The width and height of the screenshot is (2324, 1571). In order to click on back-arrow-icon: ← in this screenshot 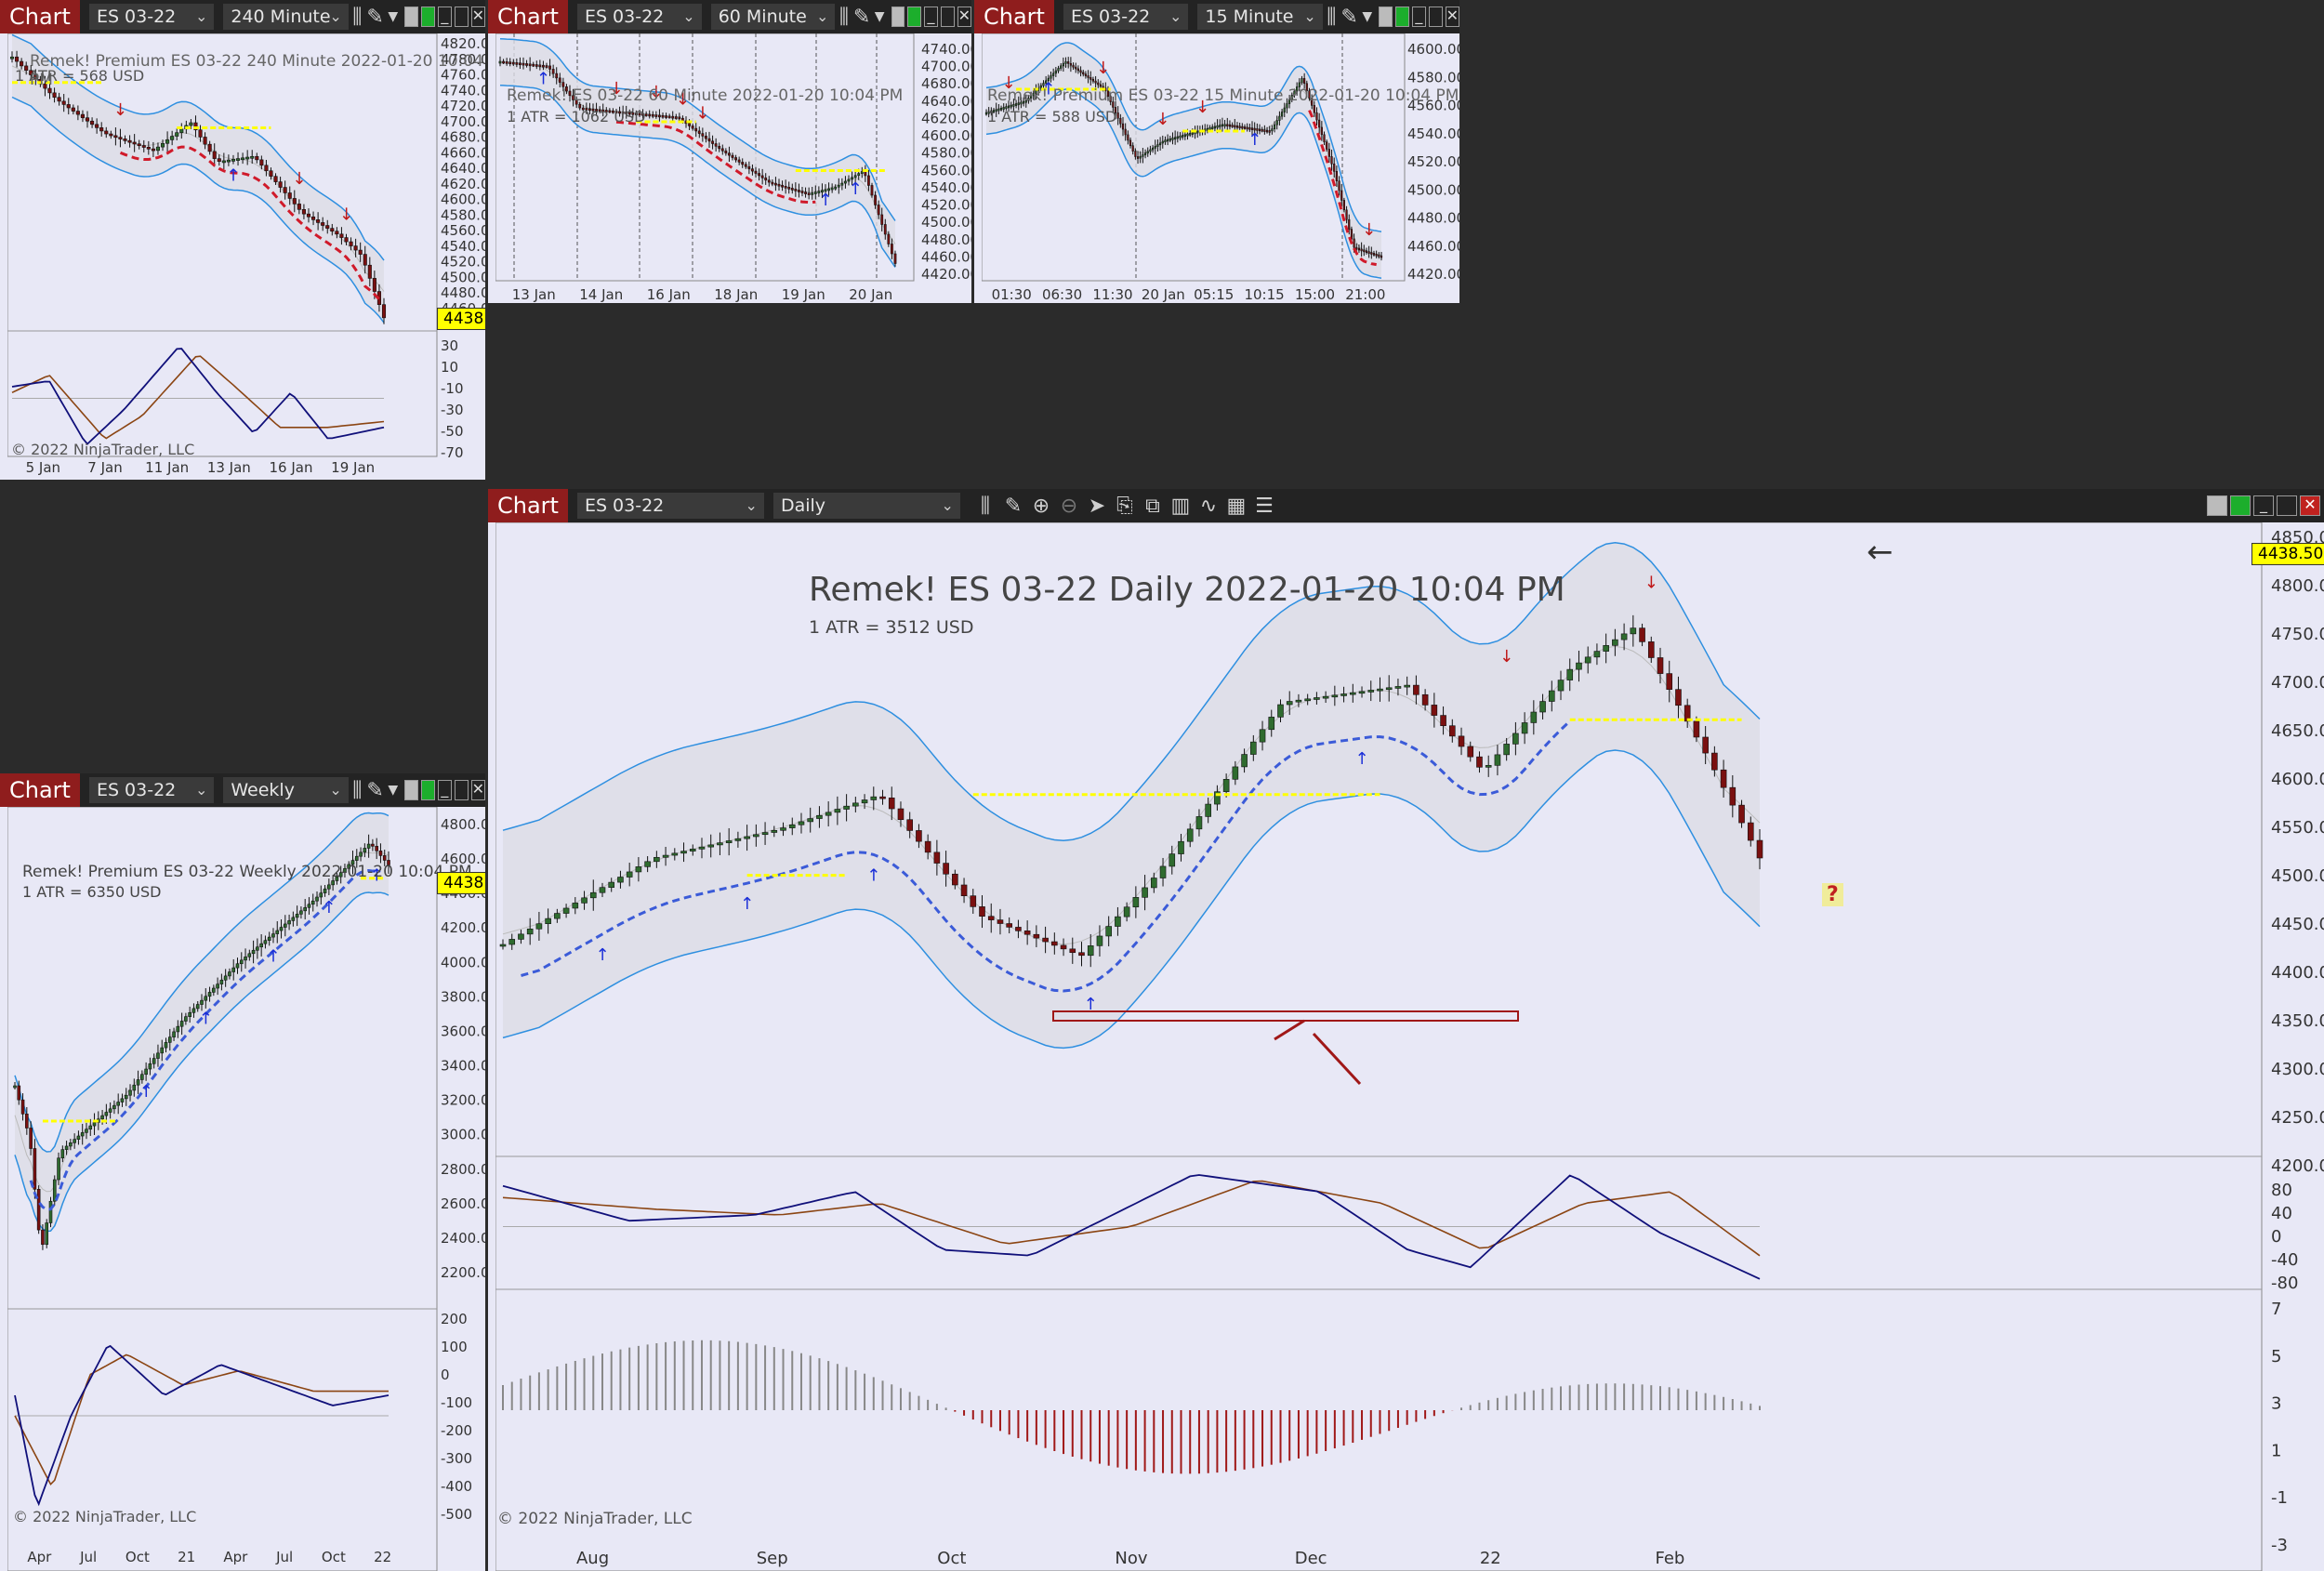, I will do `click(1880, 552)`.